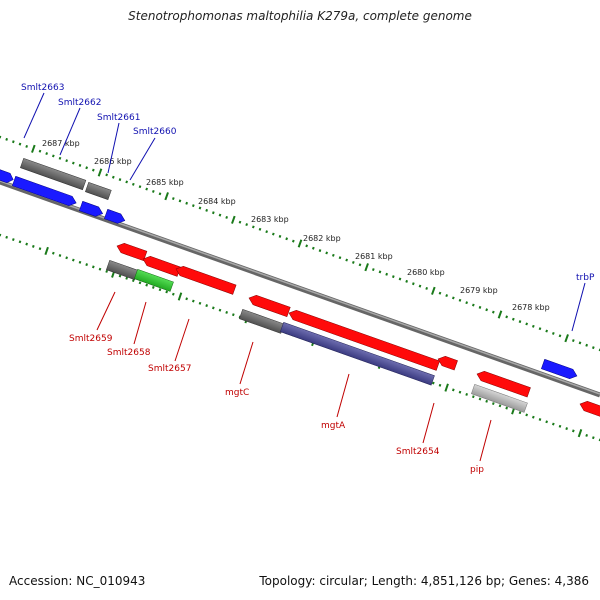 Image resolution: width=600 pixels, height=600 pixels. Describe the element at coordinates (364, 340) in the screenshot. I see `gene-arrow-mgta` at that location.